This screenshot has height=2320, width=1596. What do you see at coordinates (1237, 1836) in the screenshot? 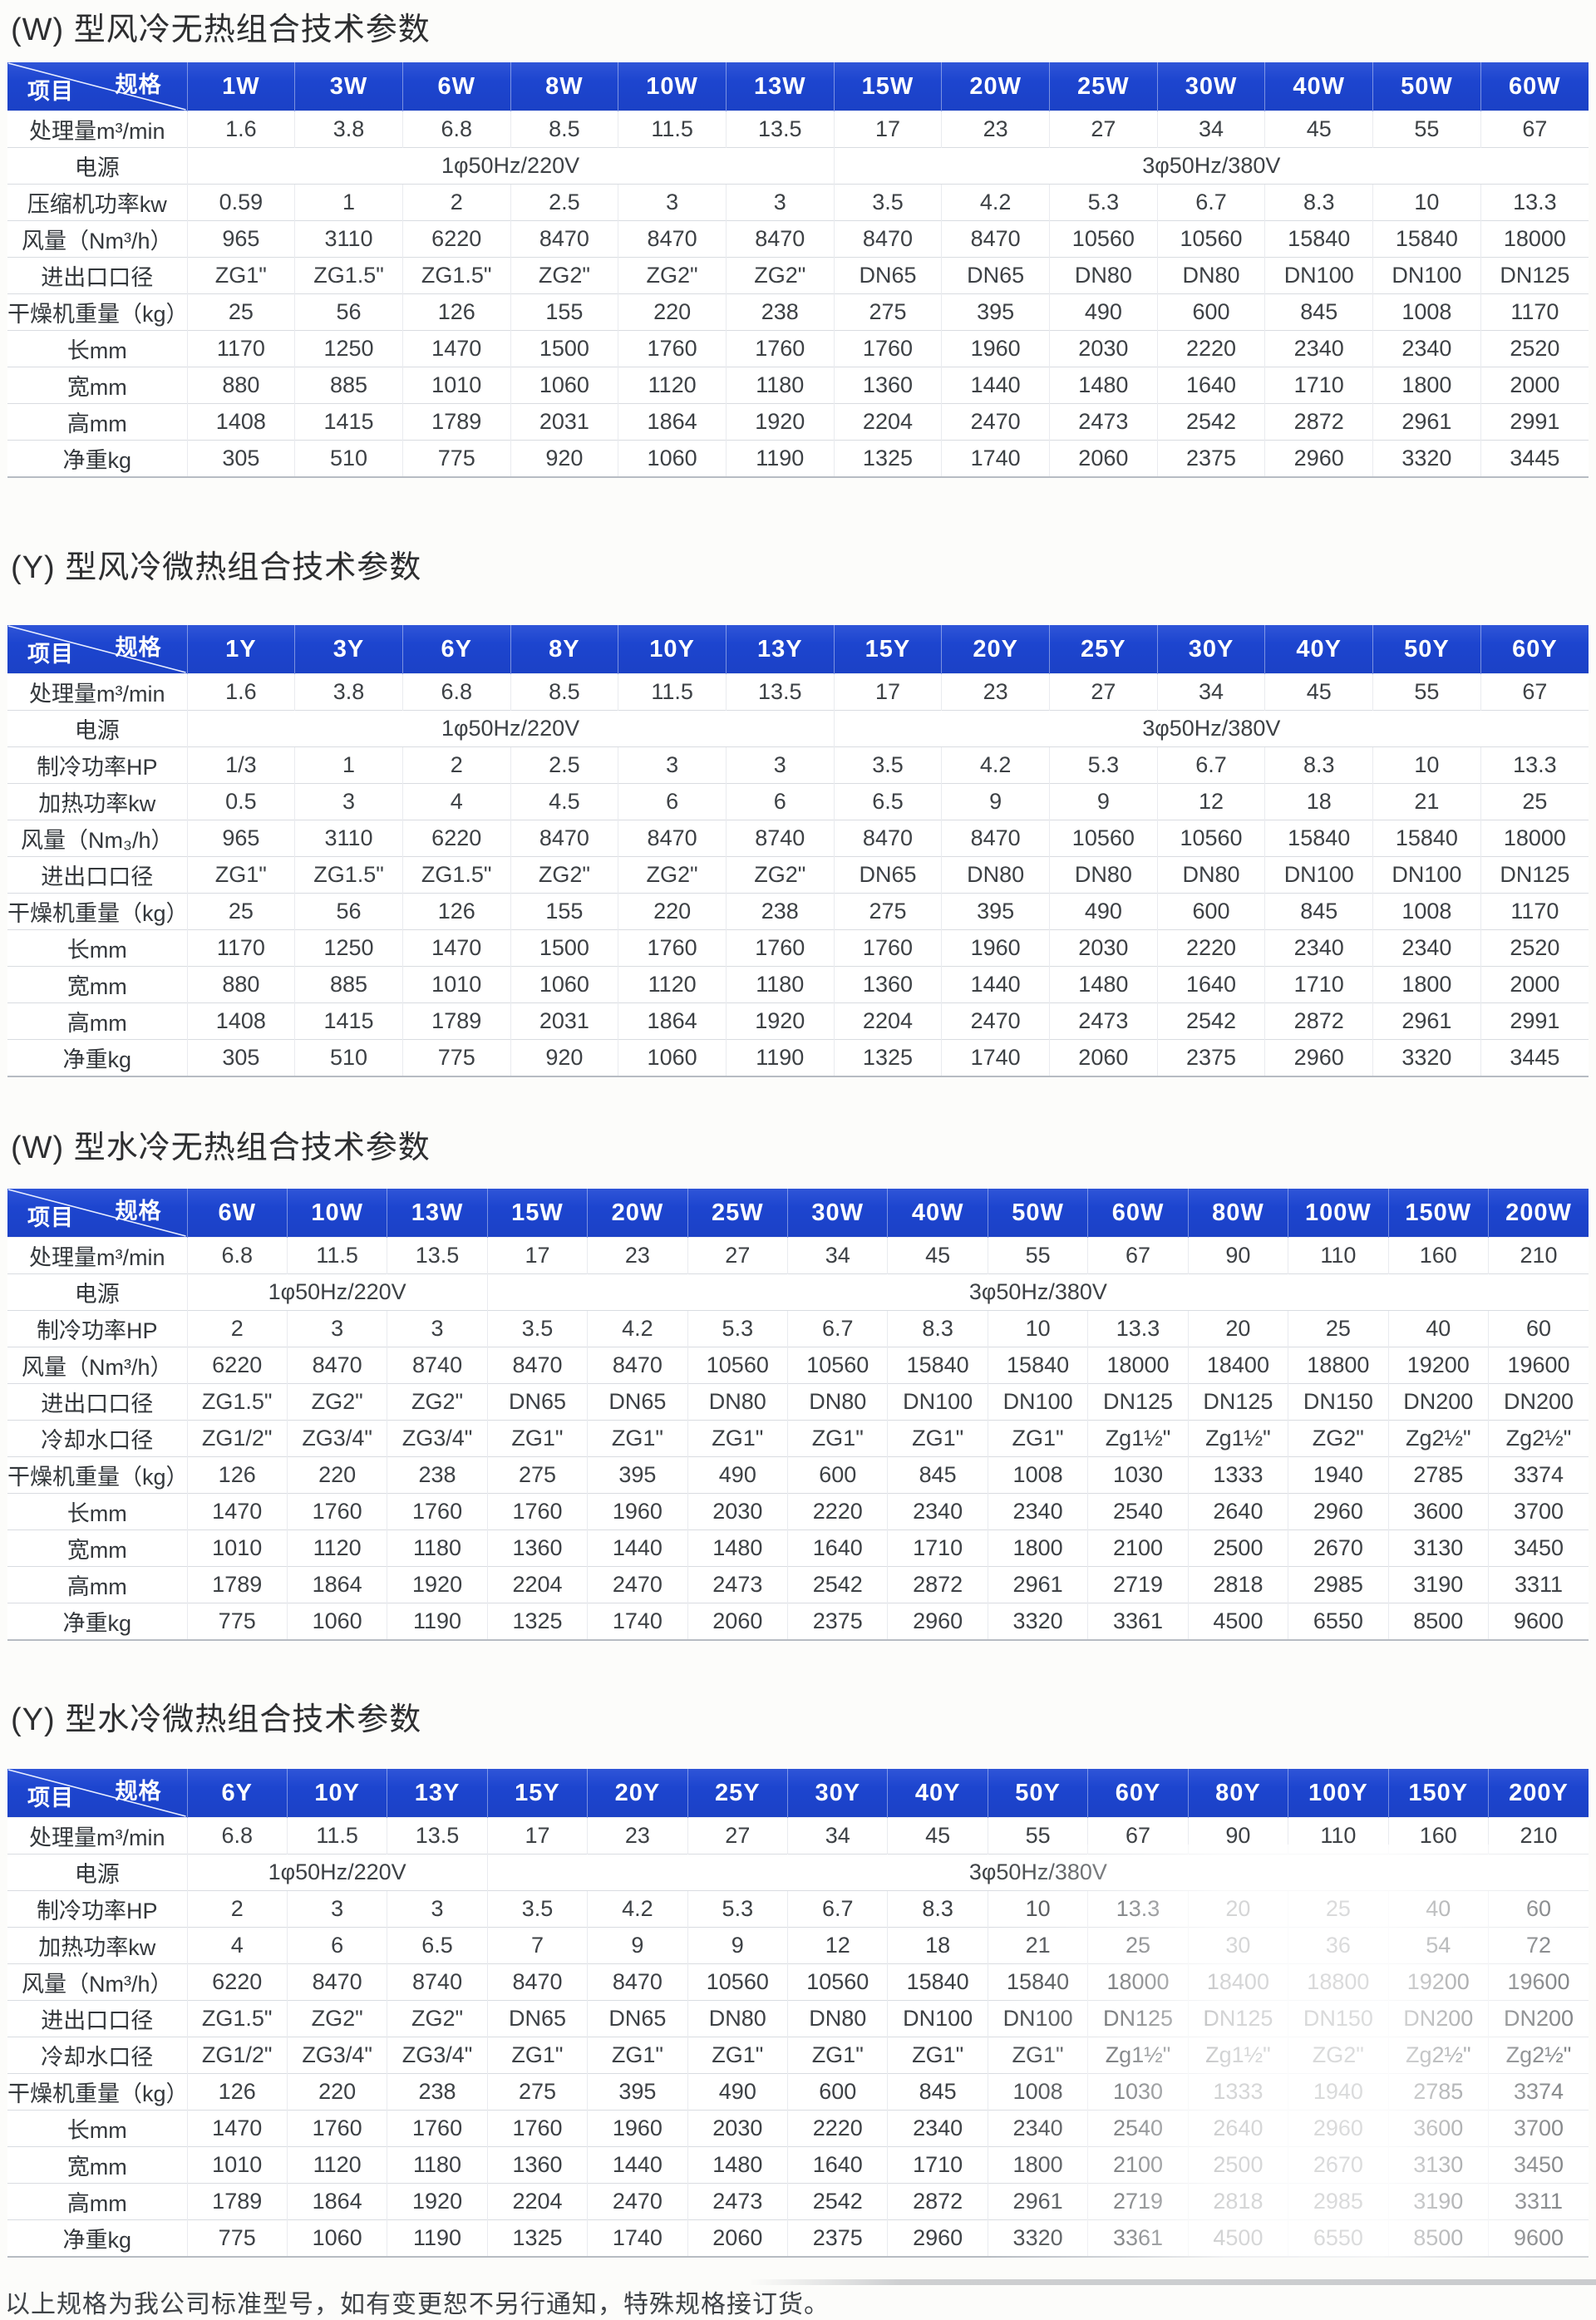
I see `data-cell: 90` at bounding box center [1237, 1836].